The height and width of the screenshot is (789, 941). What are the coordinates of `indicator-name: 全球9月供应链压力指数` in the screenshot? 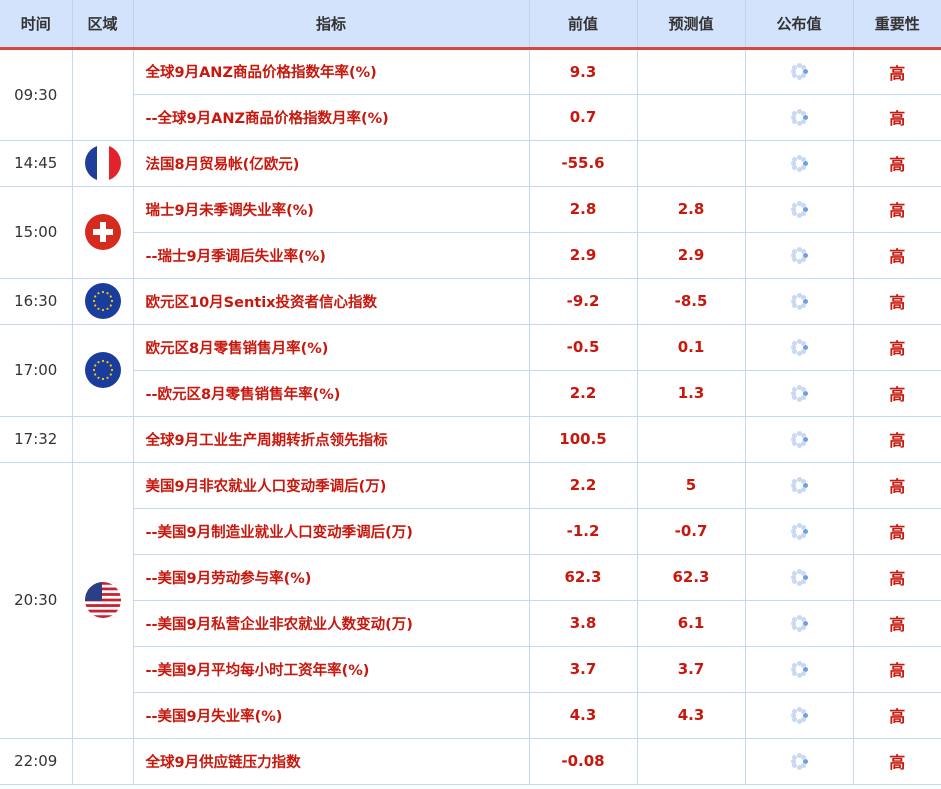 It's located at (331, 761).